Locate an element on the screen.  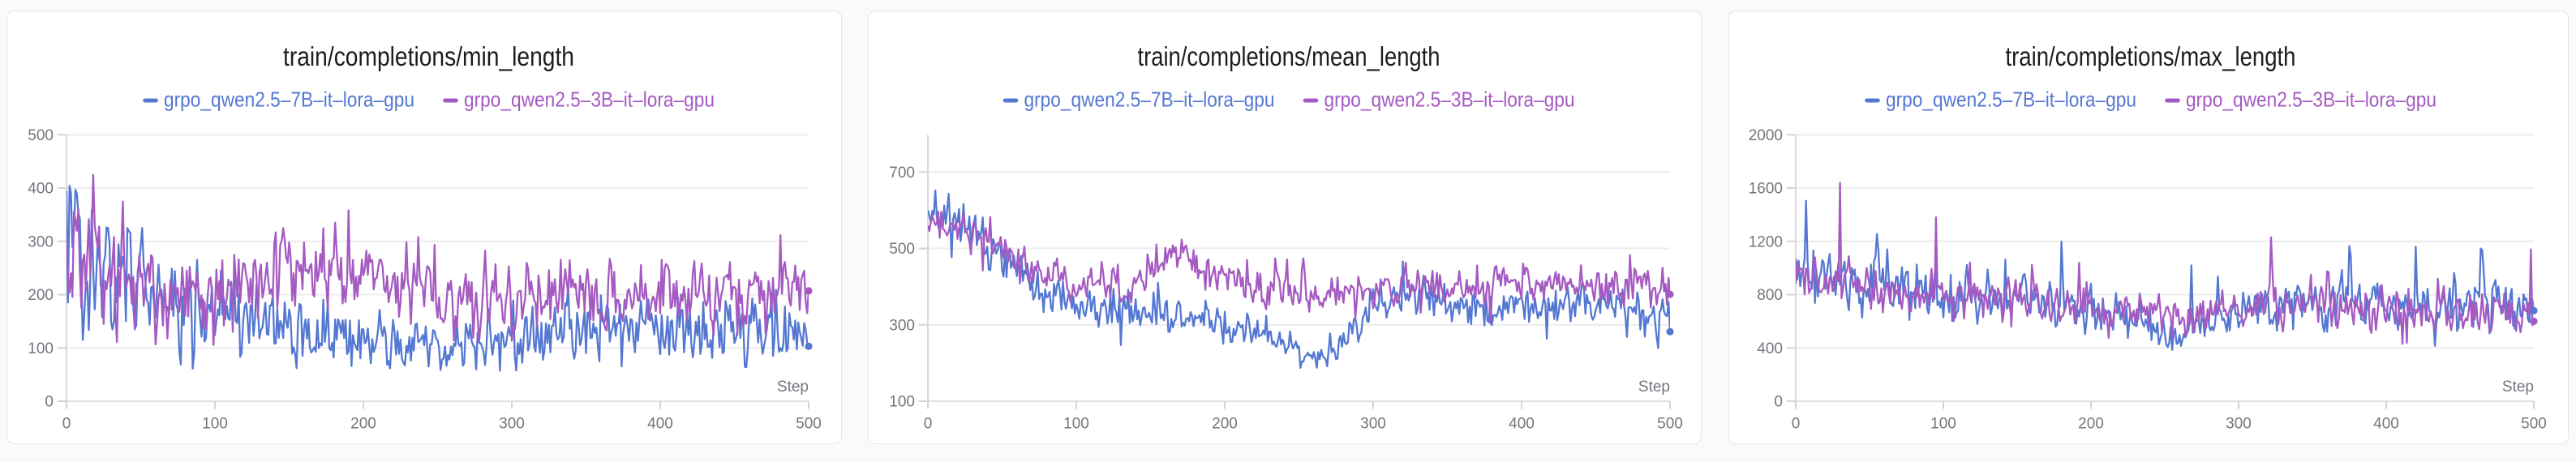
svg-text: 1600 is located at coordinates (1766, 189).